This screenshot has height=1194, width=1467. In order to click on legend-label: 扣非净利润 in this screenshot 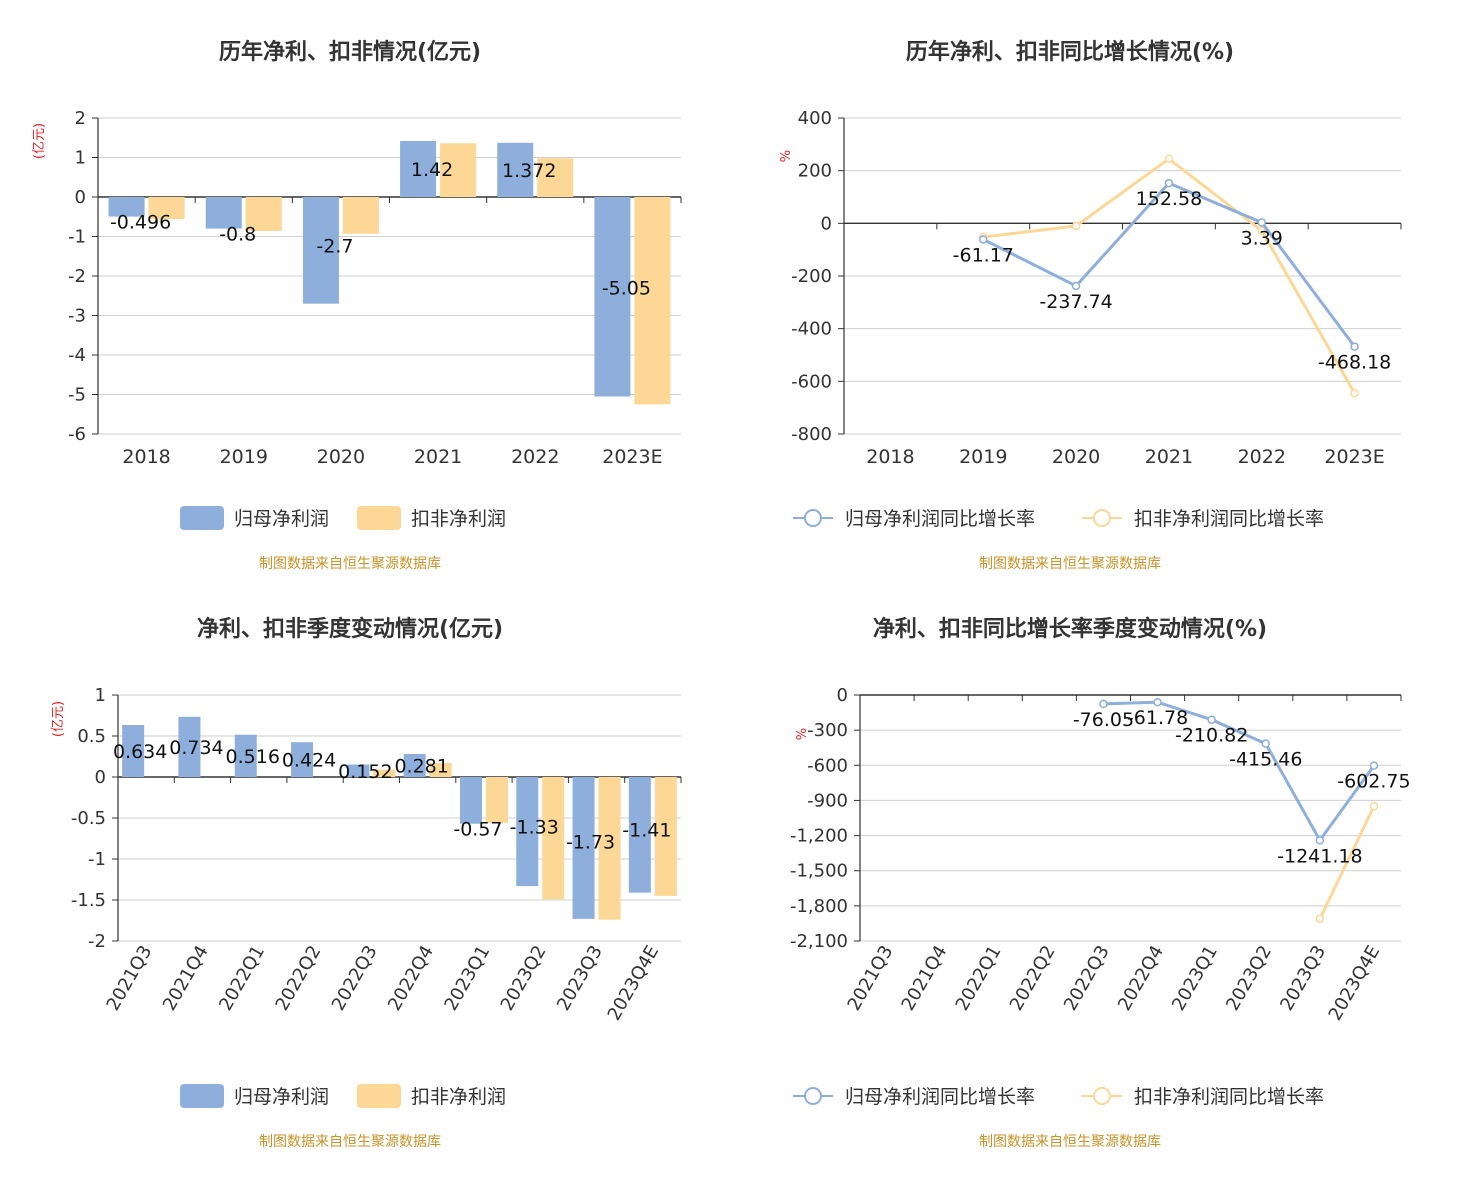, I will do `click(458, 1097)`.